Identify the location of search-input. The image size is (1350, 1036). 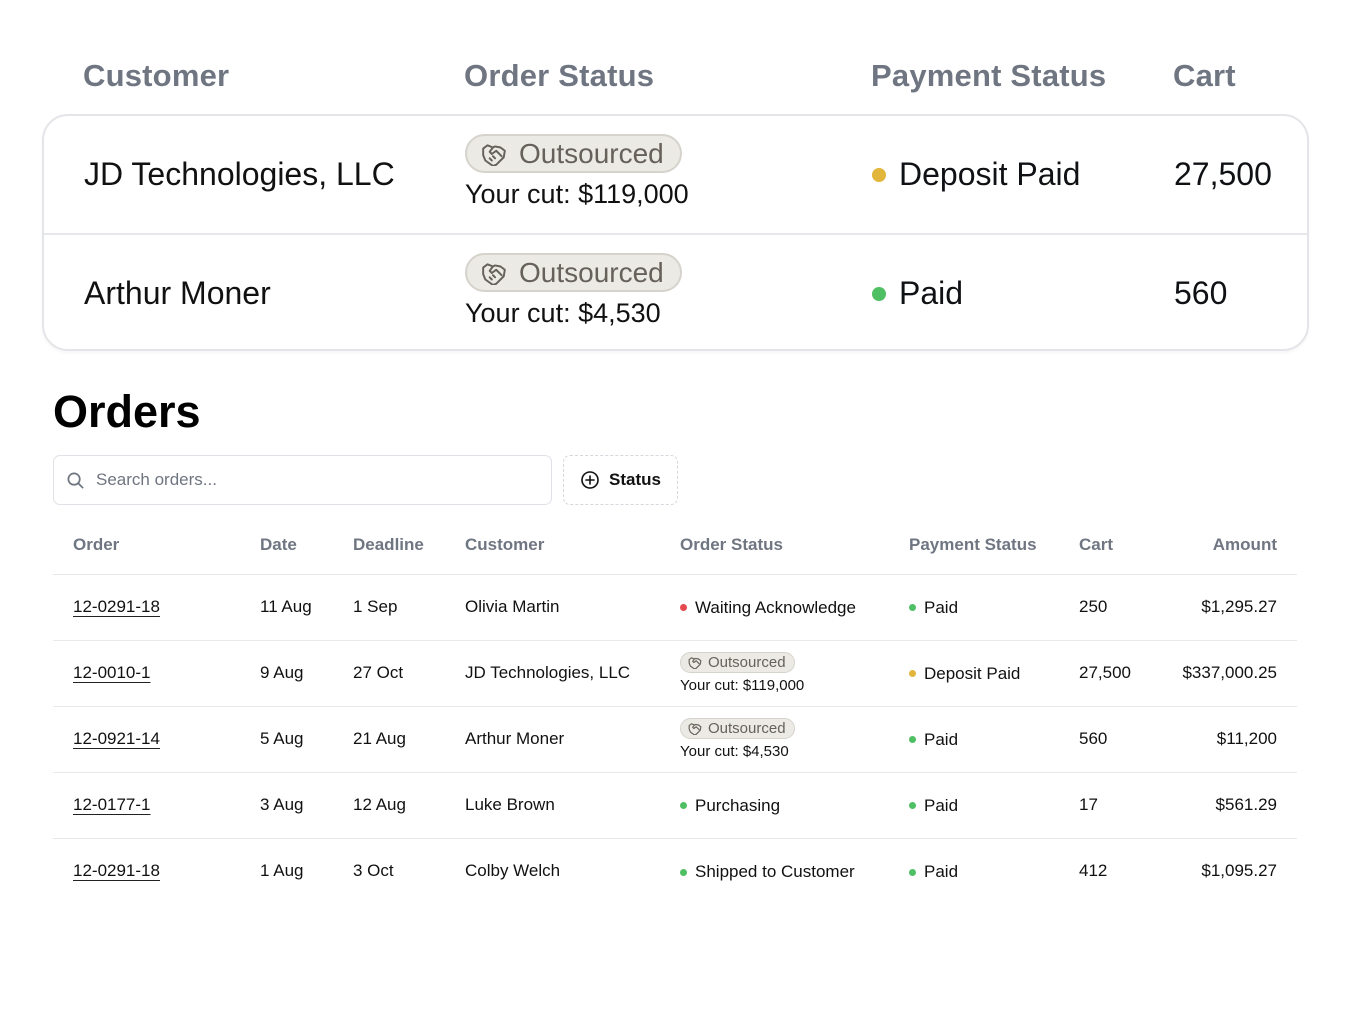
(316, 480).